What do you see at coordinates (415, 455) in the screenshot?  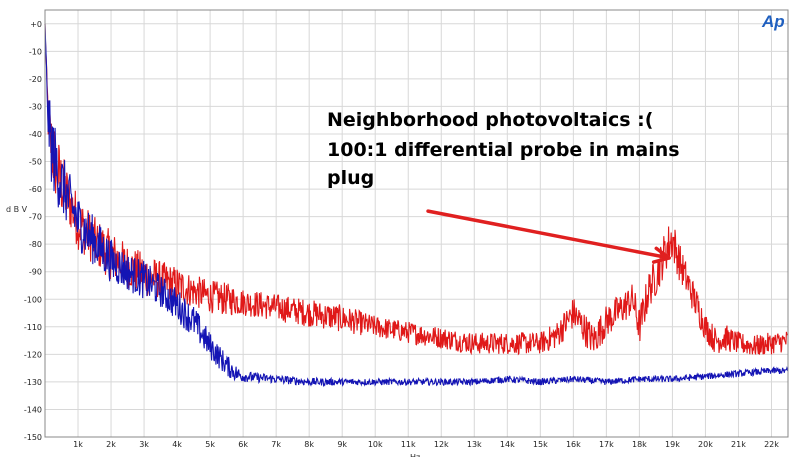 I see `x-axis-label: Hz` at bounding box center [415, 455].